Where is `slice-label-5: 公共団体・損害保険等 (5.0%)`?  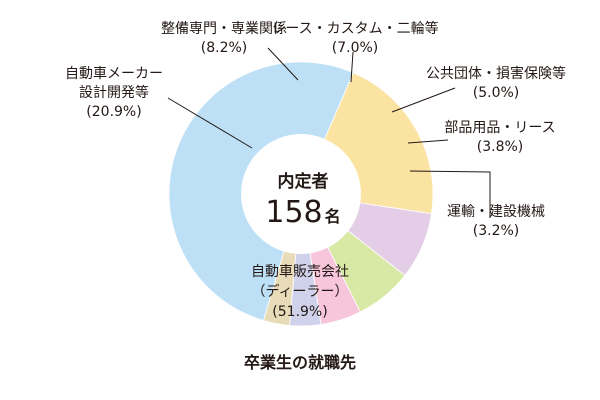 slice-label-5: 公共団体・損害保険等 (5.0%) is located at coordinates (496, 83).